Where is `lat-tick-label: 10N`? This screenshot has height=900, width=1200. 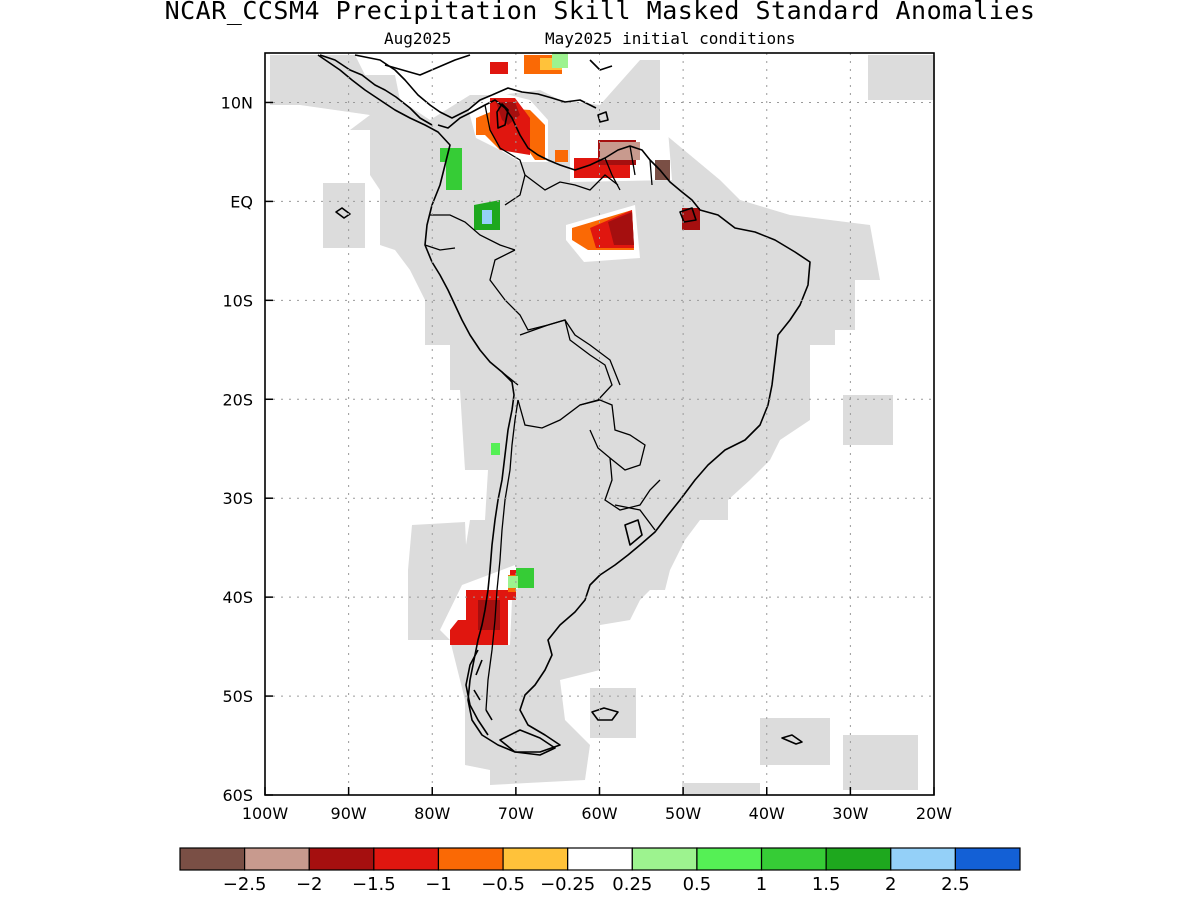 lat-tick-label: 10N is located at coordinates (237, 102).